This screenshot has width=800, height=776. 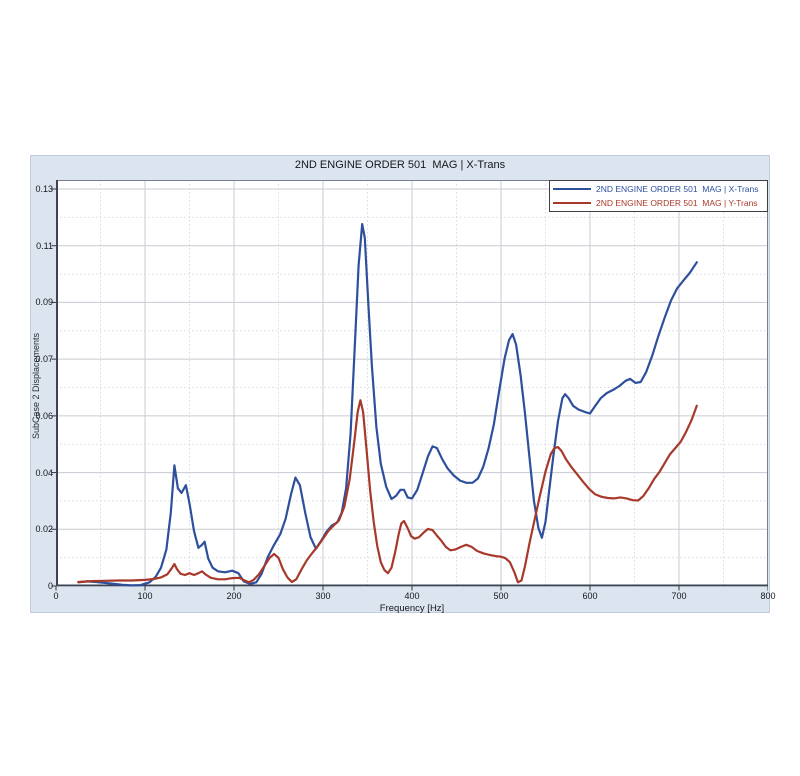 I want to click on y-tick-label: 0.11, so click(x=44, y=245).